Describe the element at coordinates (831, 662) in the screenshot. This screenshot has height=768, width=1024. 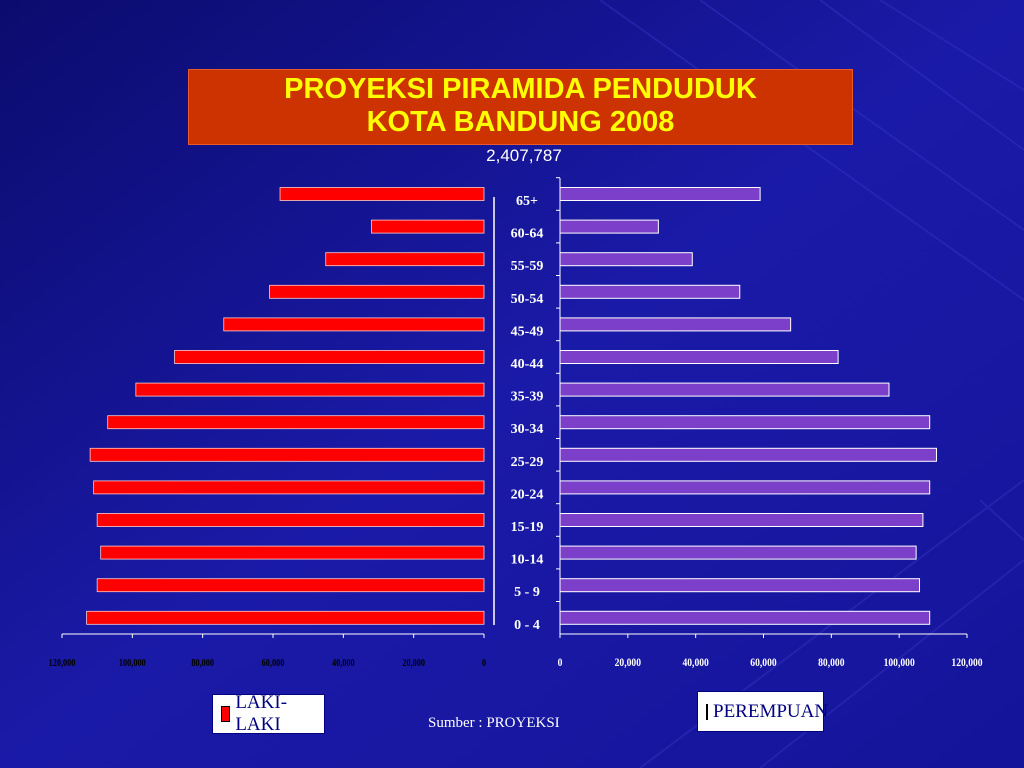
I see `right-x-tick-label-4: 80,000` at that location.